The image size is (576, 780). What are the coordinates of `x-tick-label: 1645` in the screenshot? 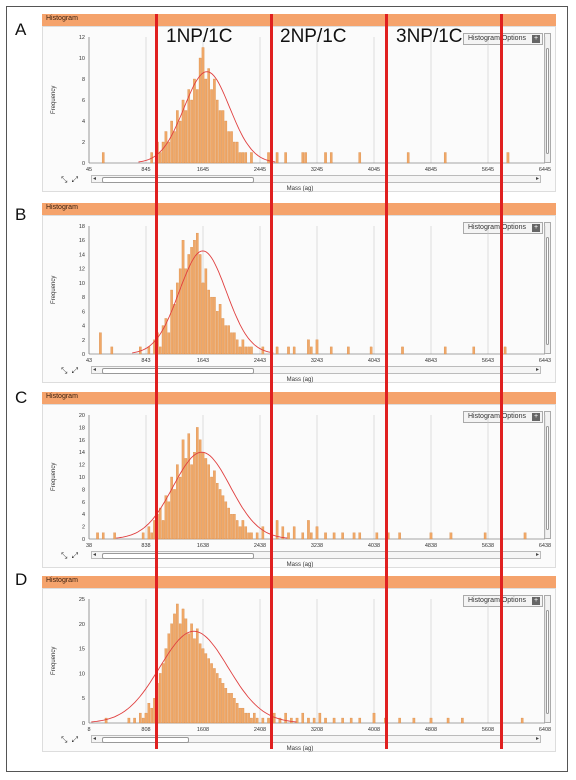 It's located at (203, 170).